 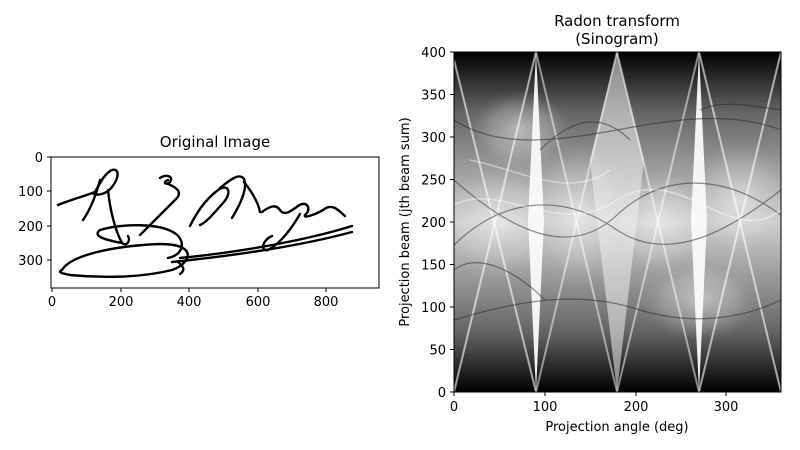 What do you see at coordinates (545, 407) in the screenshot?
I see `right-x-tick-label: 100` at bounding box center [545, 407].